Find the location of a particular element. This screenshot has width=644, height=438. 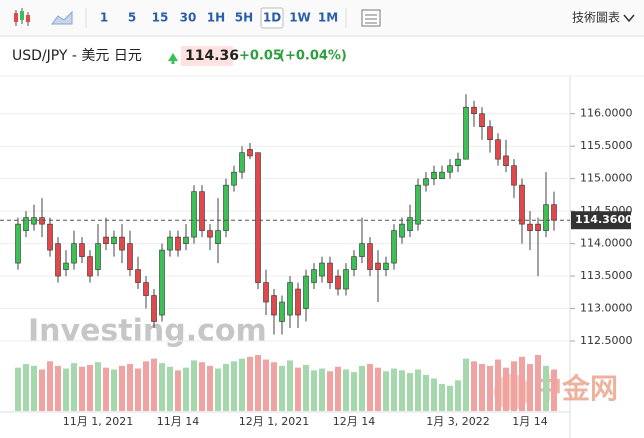

interval-button: 1 is located at coordinates (104, 18).